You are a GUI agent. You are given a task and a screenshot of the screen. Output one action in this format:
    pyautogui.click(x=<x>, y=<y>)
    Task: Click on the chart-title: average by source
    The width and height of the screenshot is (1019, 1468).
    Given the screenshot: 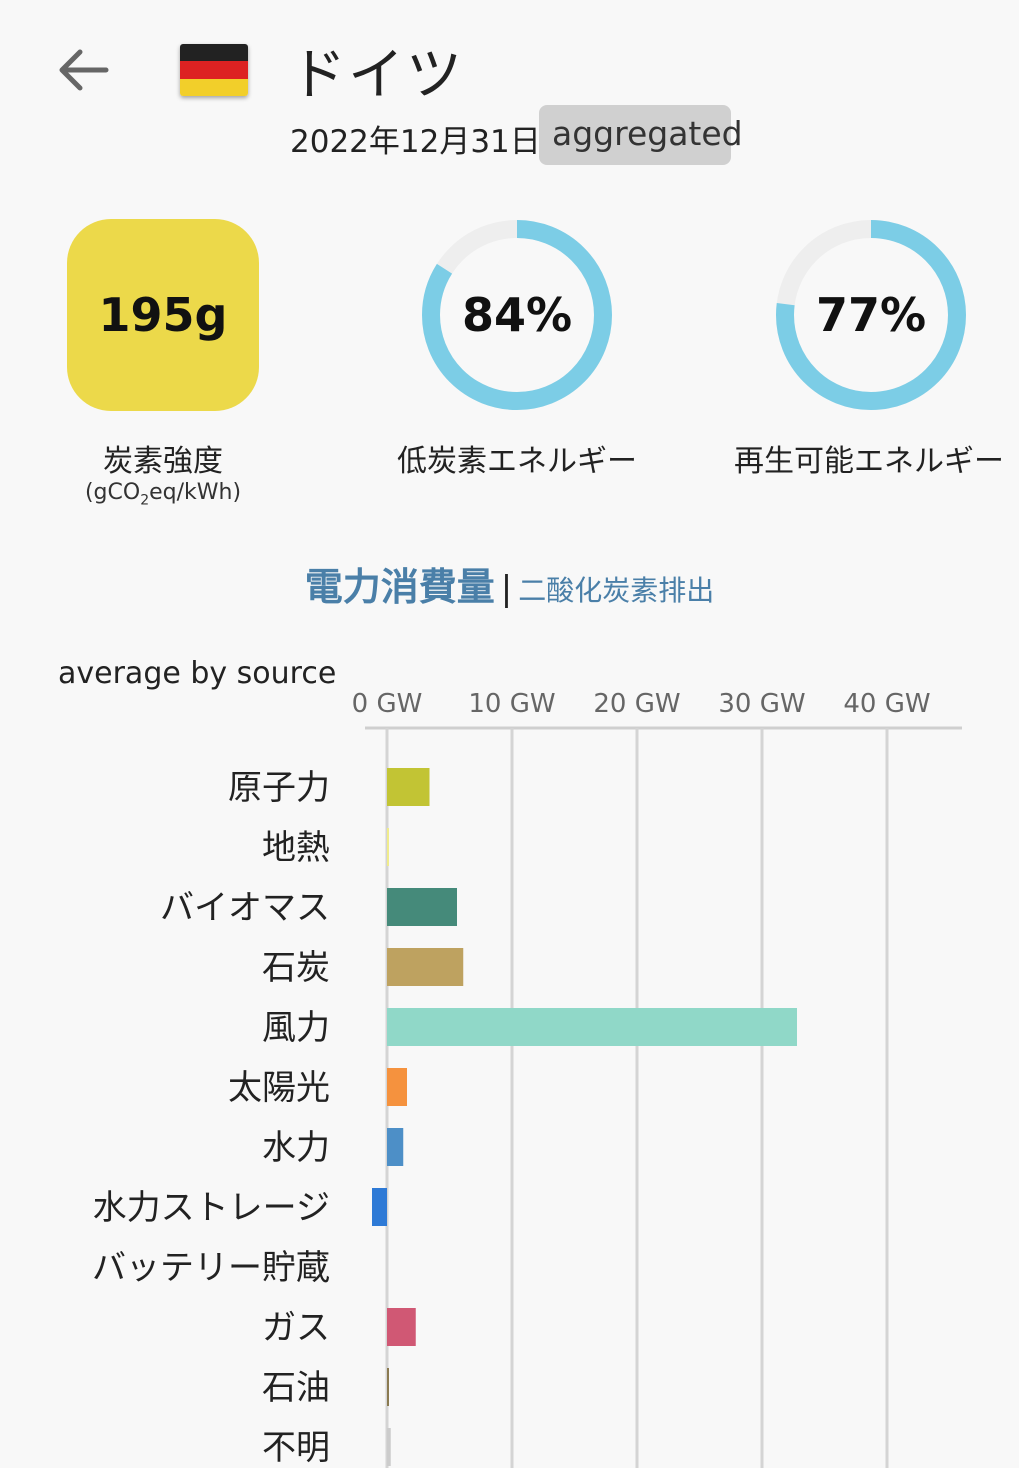 What is the action you would take?
    pyautogui.click(x=197, y=673)
    